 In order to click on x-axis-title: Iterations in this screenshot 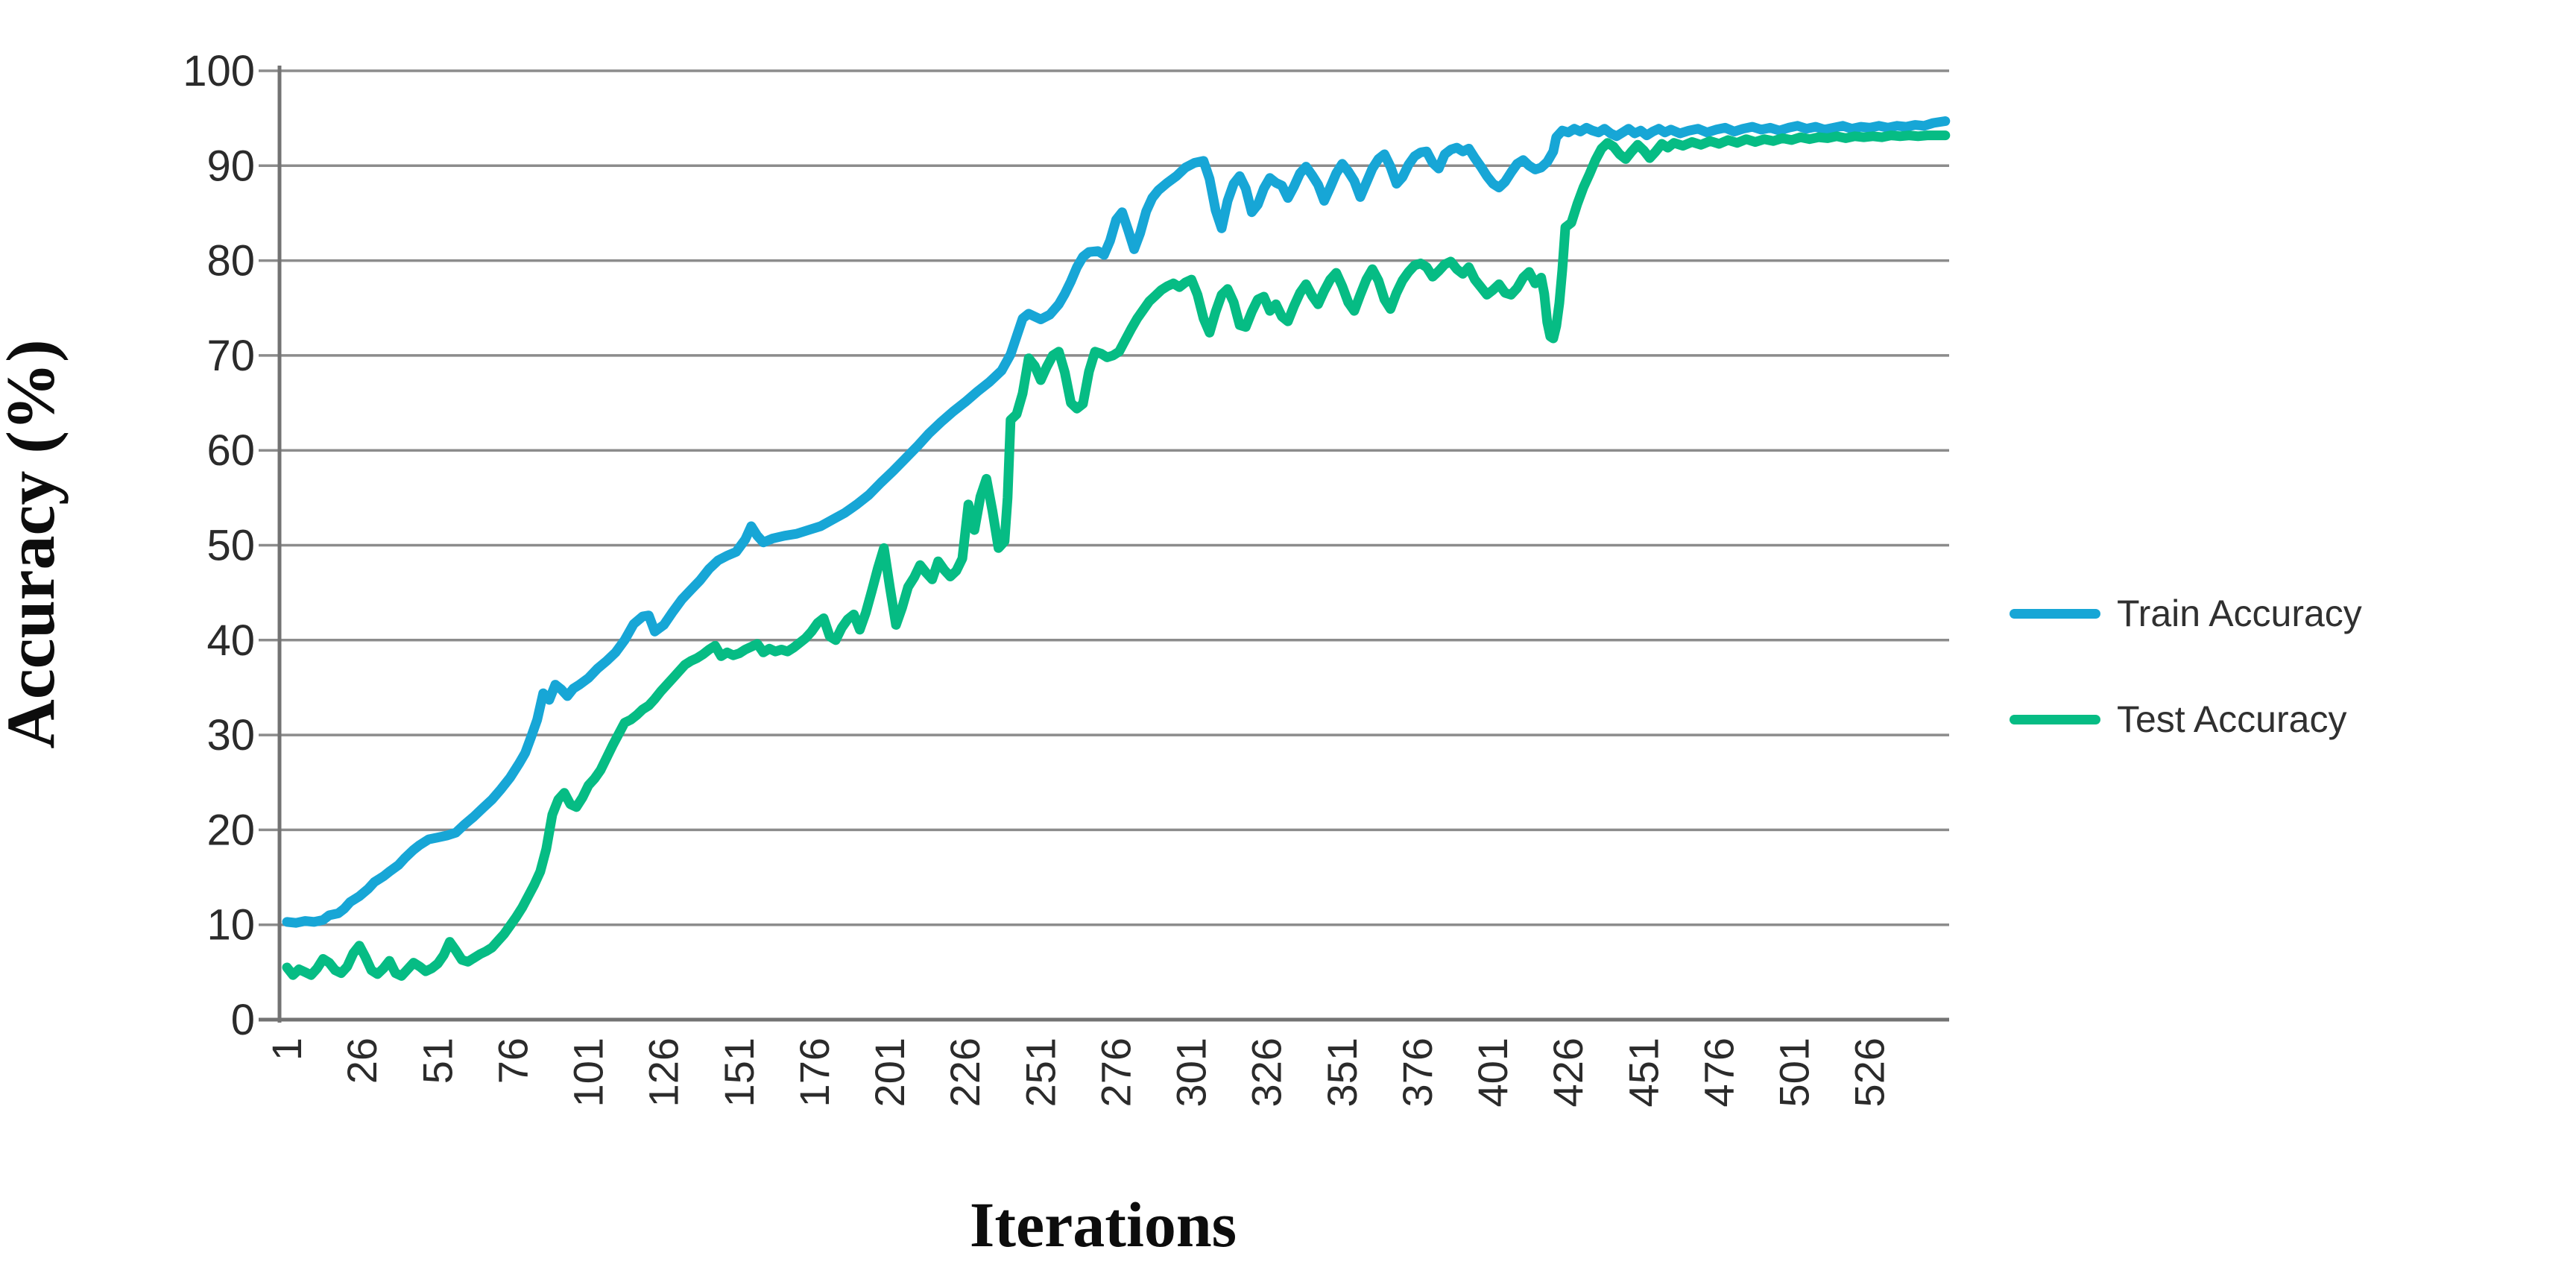, I will do `click(1103, 1224)`.